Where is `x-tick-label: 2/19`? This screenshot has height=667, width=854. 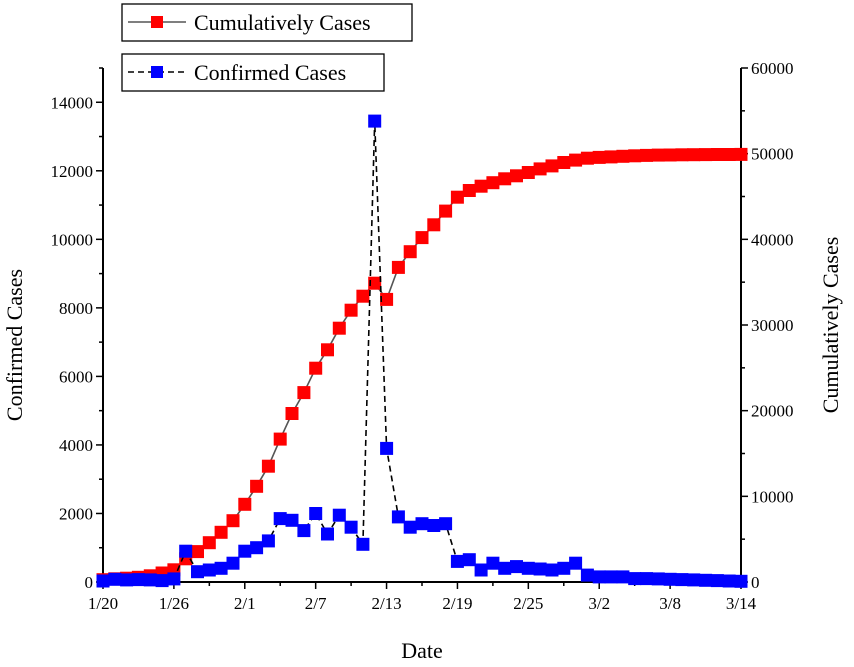
x-tick-label: 2/19 is located at coordinates (457, 603).